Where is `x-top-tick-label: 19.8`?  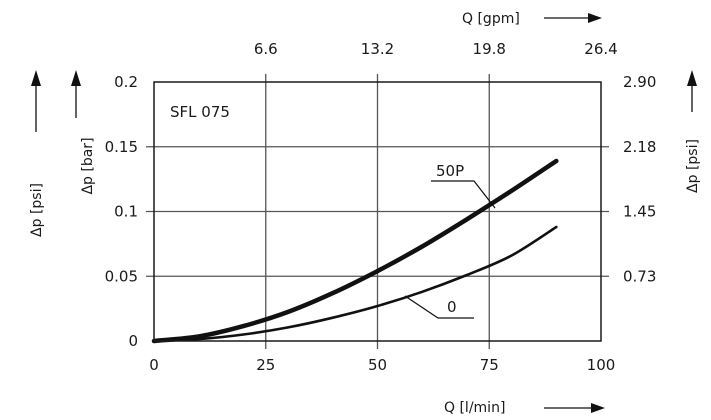 x-top-tick-label: 19.8 is located at coordinates (489, 49).